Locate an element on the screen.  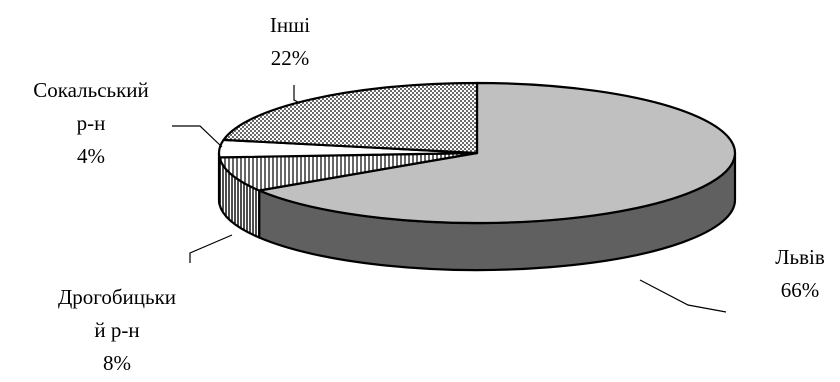
slice-name-label: р-н is located at coordinates (91, 123).